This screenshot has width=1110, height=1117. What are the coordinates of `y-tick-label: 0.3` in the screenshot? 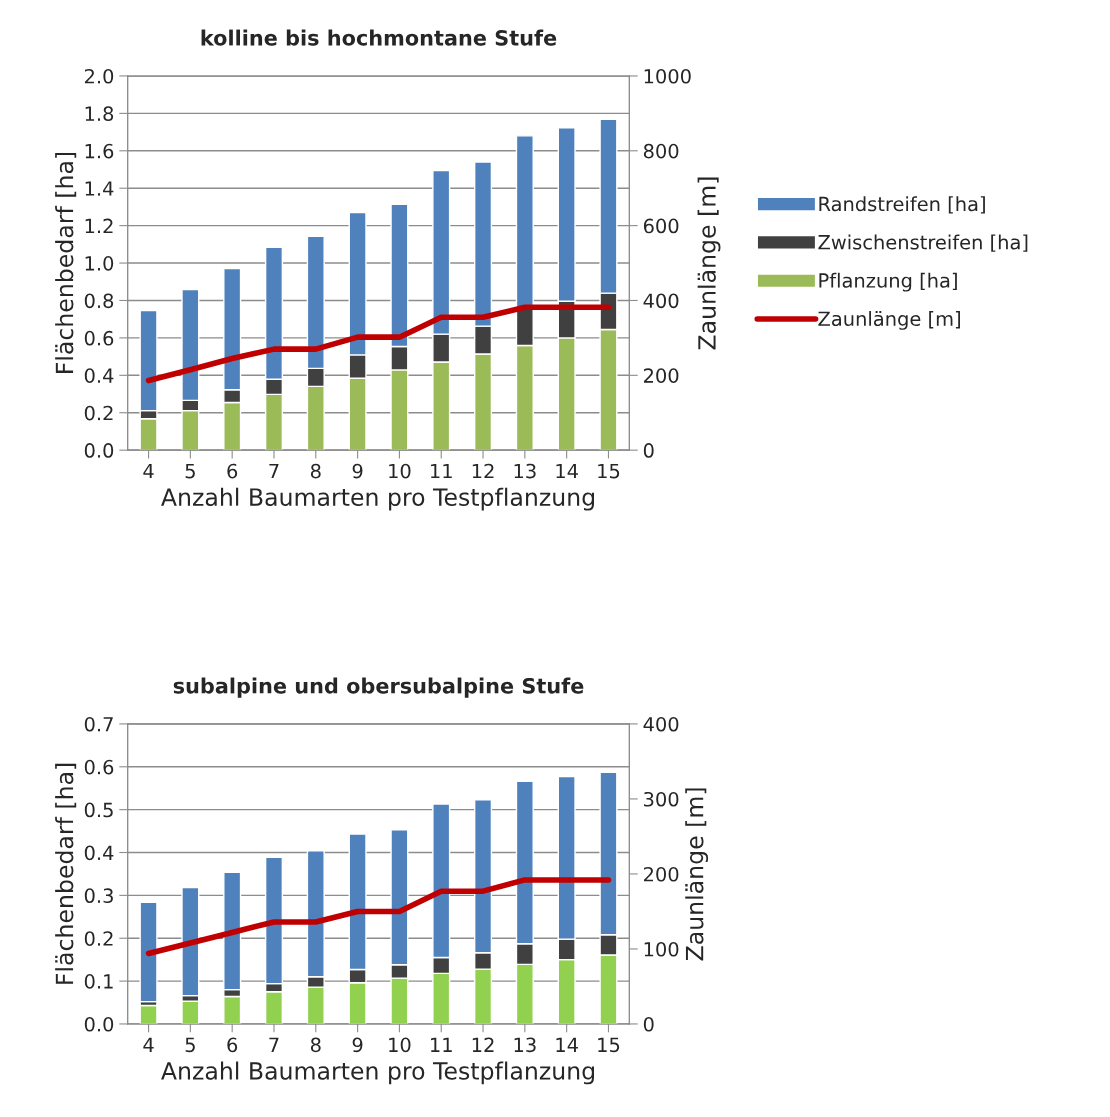 It's located at (98, 896).